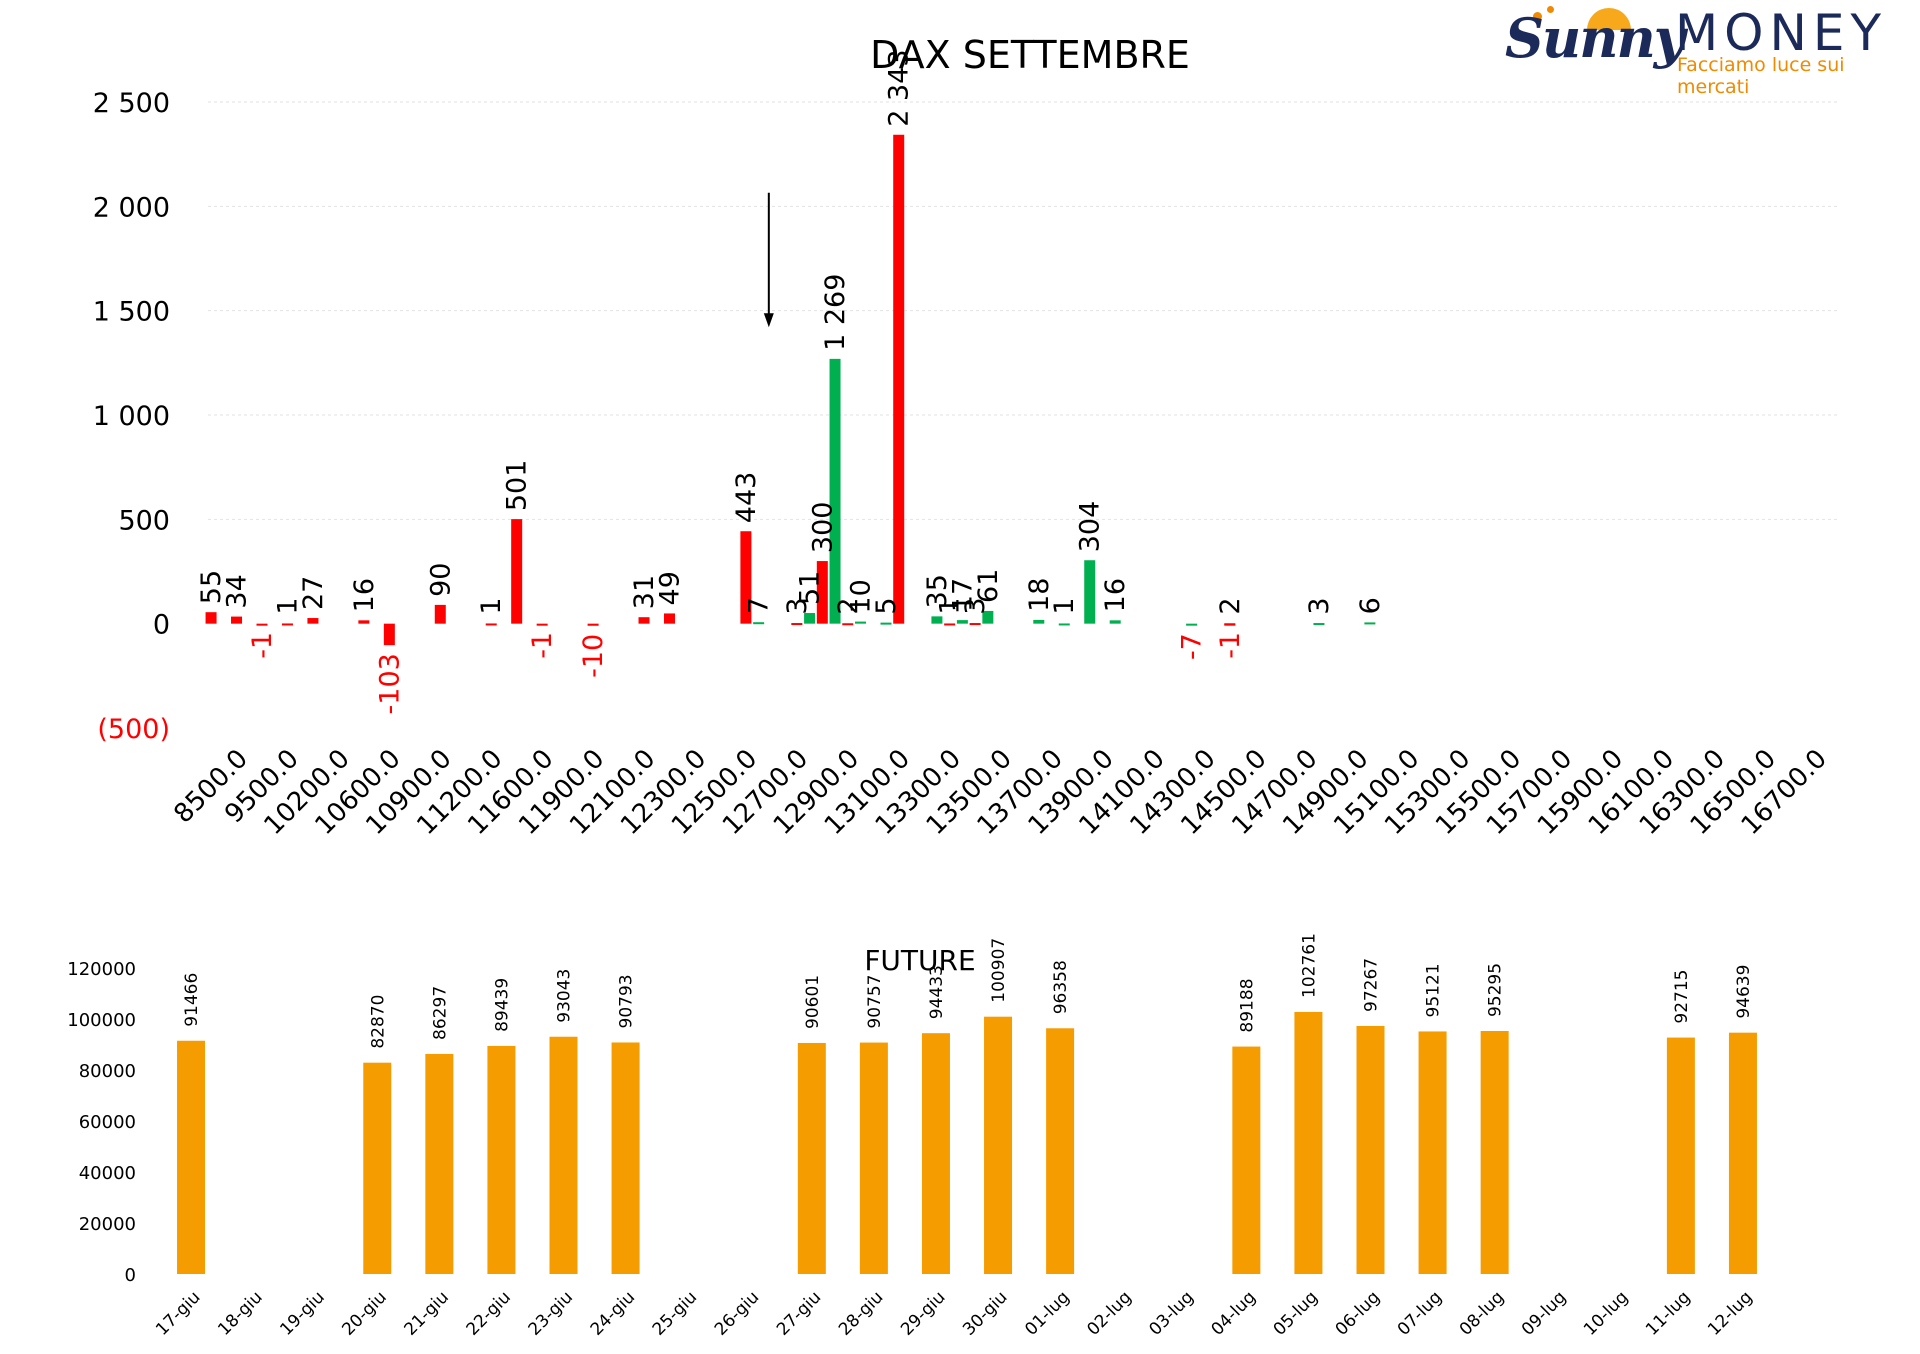 The image size is (1920, 1354). Describe the element at coordinates (835, 312) in the screenshot. I see `data-label: 1 269` at that location.